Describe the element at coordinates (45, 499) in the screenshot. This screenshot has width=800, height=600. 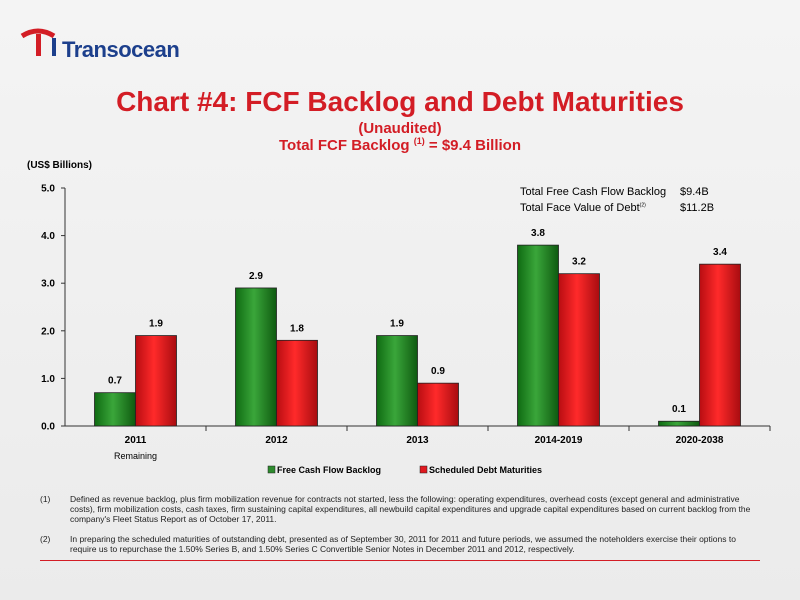
I see `footnote-1-number: (1)` at that location.